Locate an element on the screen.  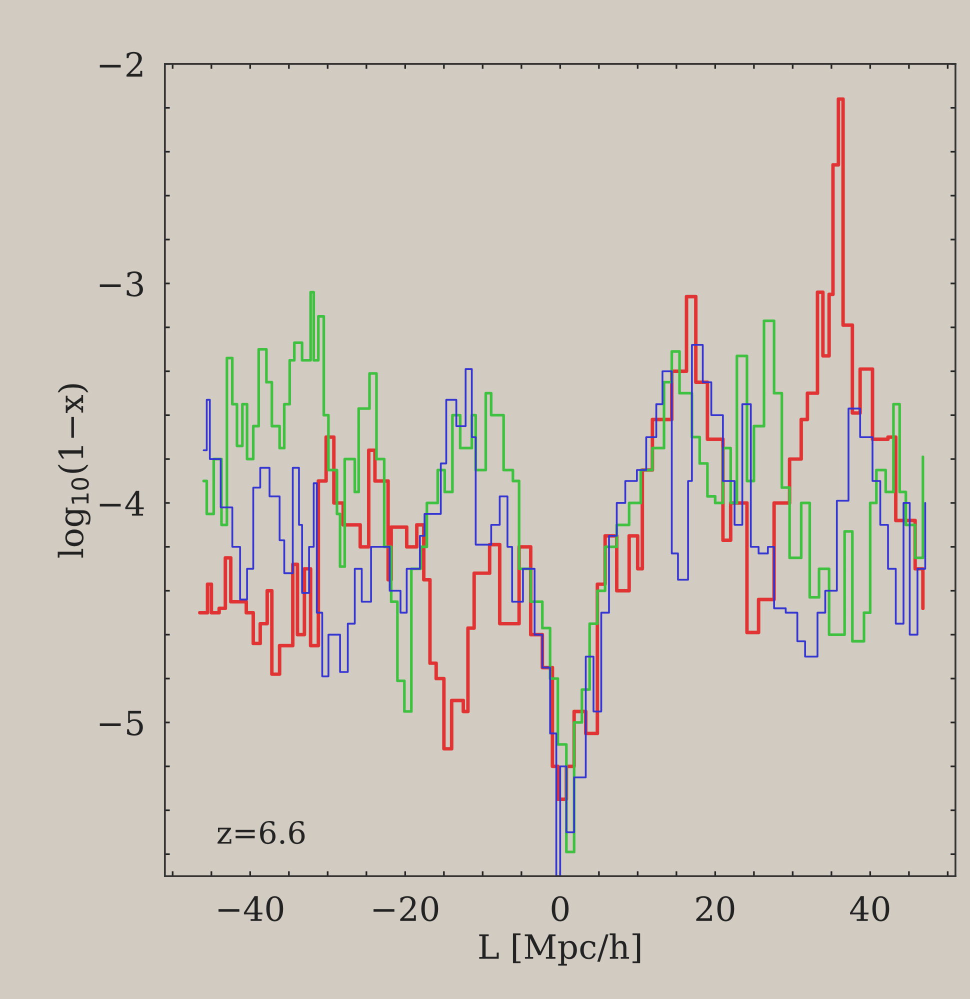
annotation: z=6.6 is located at coordinates (261, 832).